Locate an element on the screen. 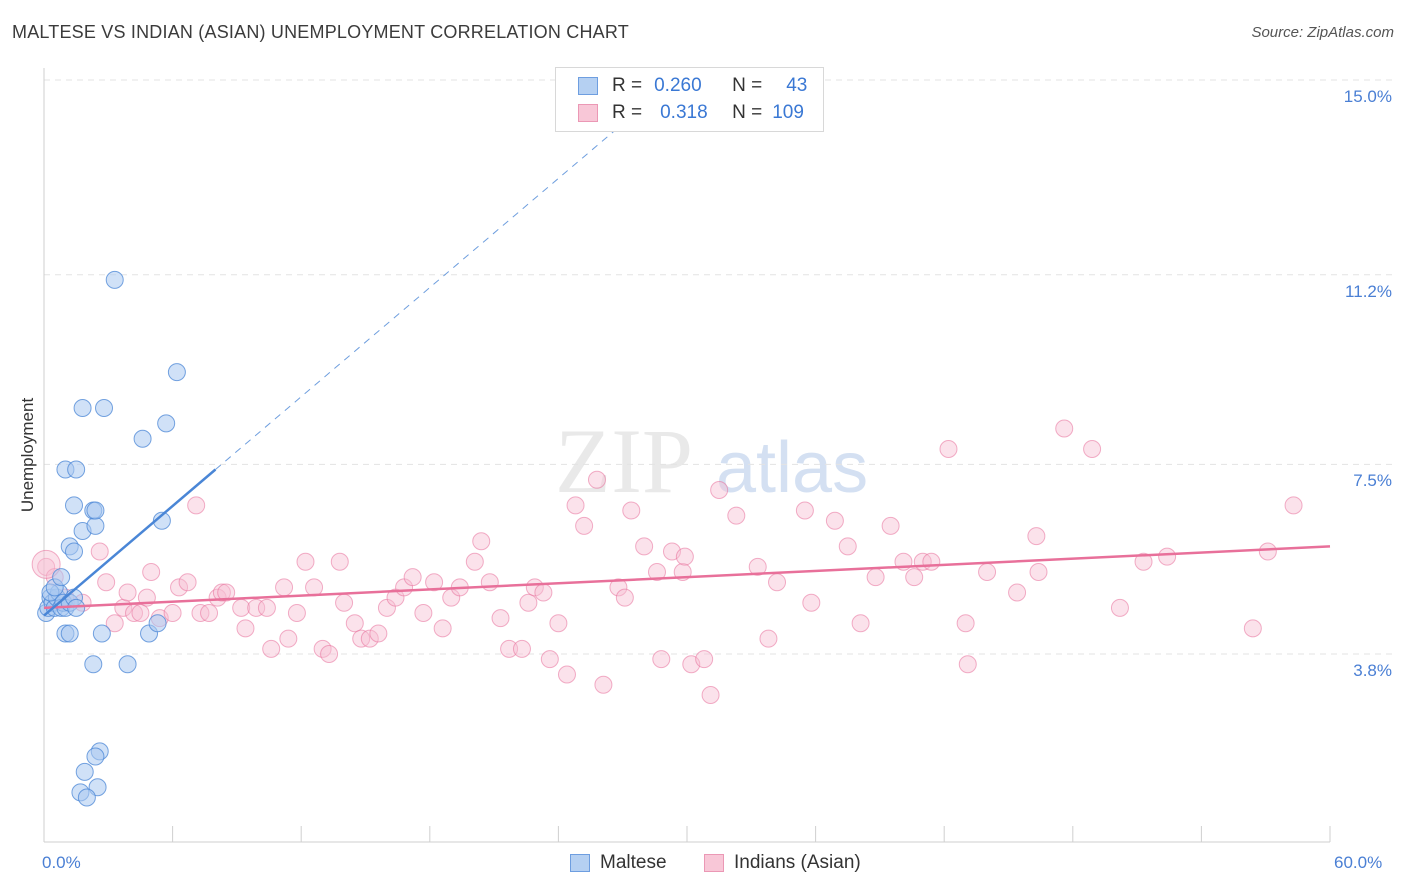 The width and height of the screenshot is (1406, 892). maltese-trend-extension is located at coordinates (430, 287).